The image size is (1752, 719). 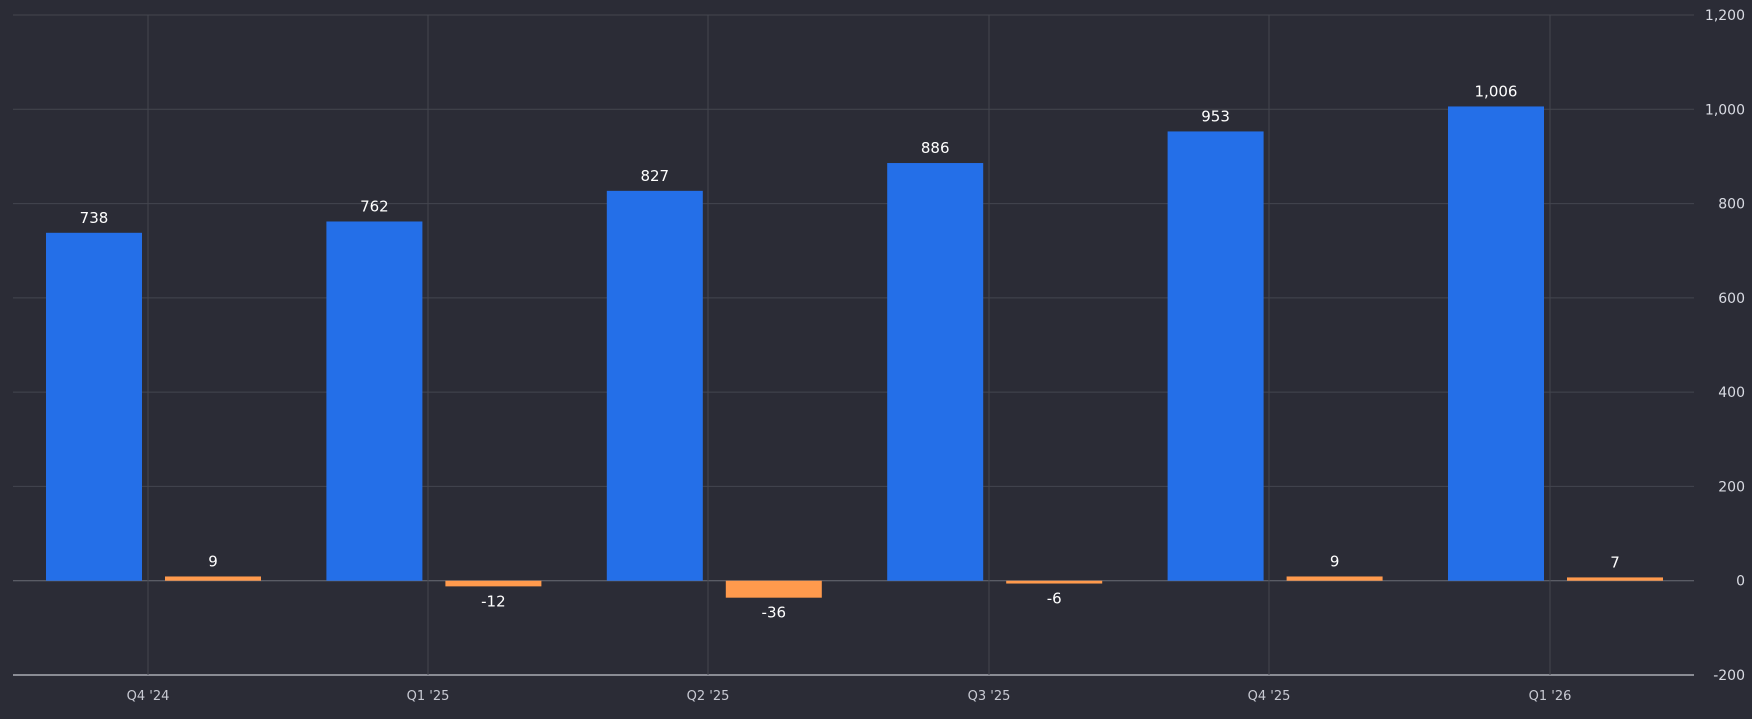 I want to click on y-tick-label: 600, so click(x=1731, y=299).